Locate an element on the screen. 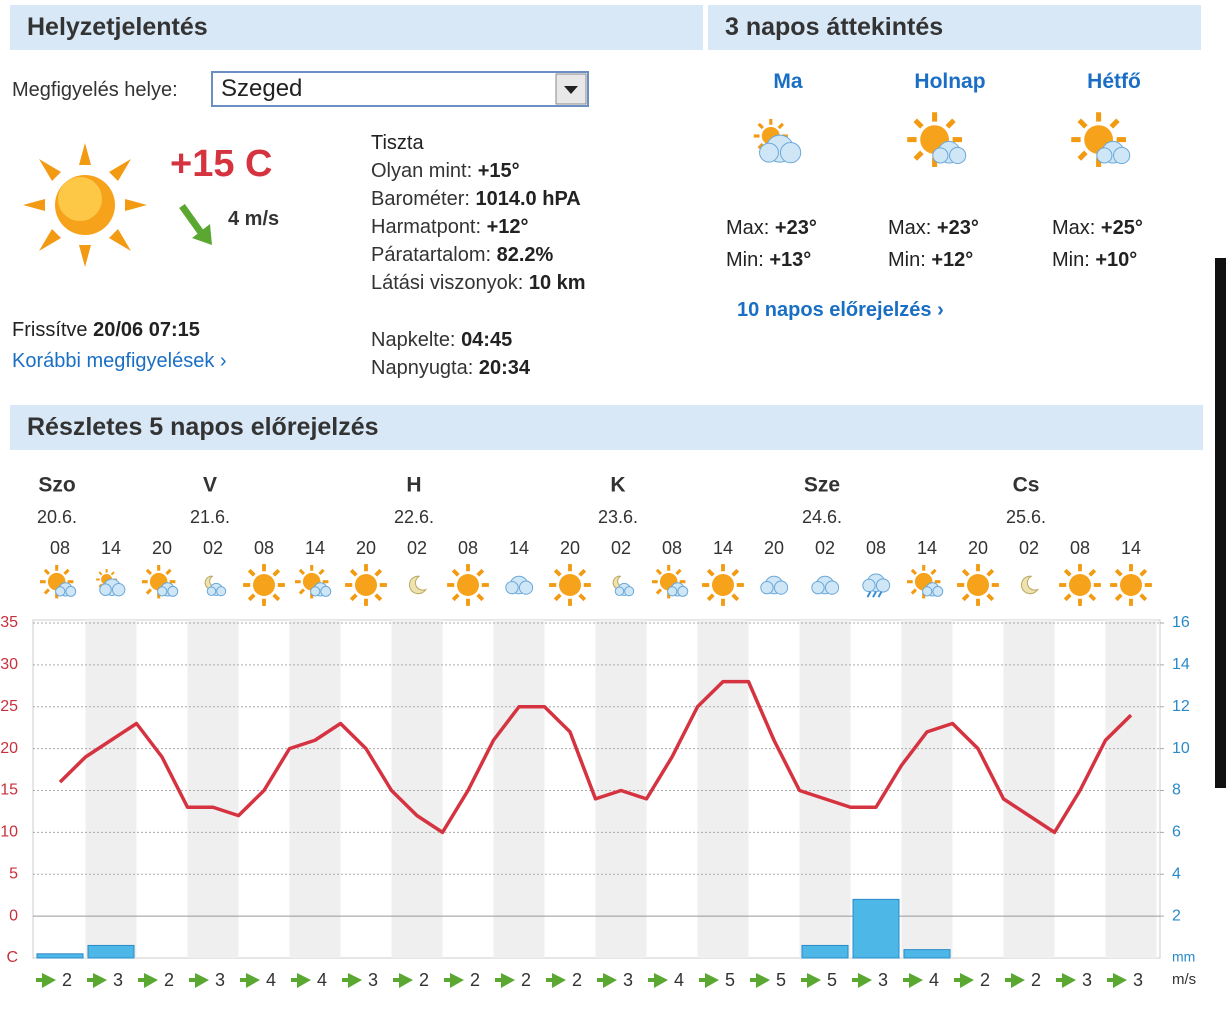 This screenshot has width=1226, height=1024. y2-tick-label: 12 is located at coordinates (1181, 706).